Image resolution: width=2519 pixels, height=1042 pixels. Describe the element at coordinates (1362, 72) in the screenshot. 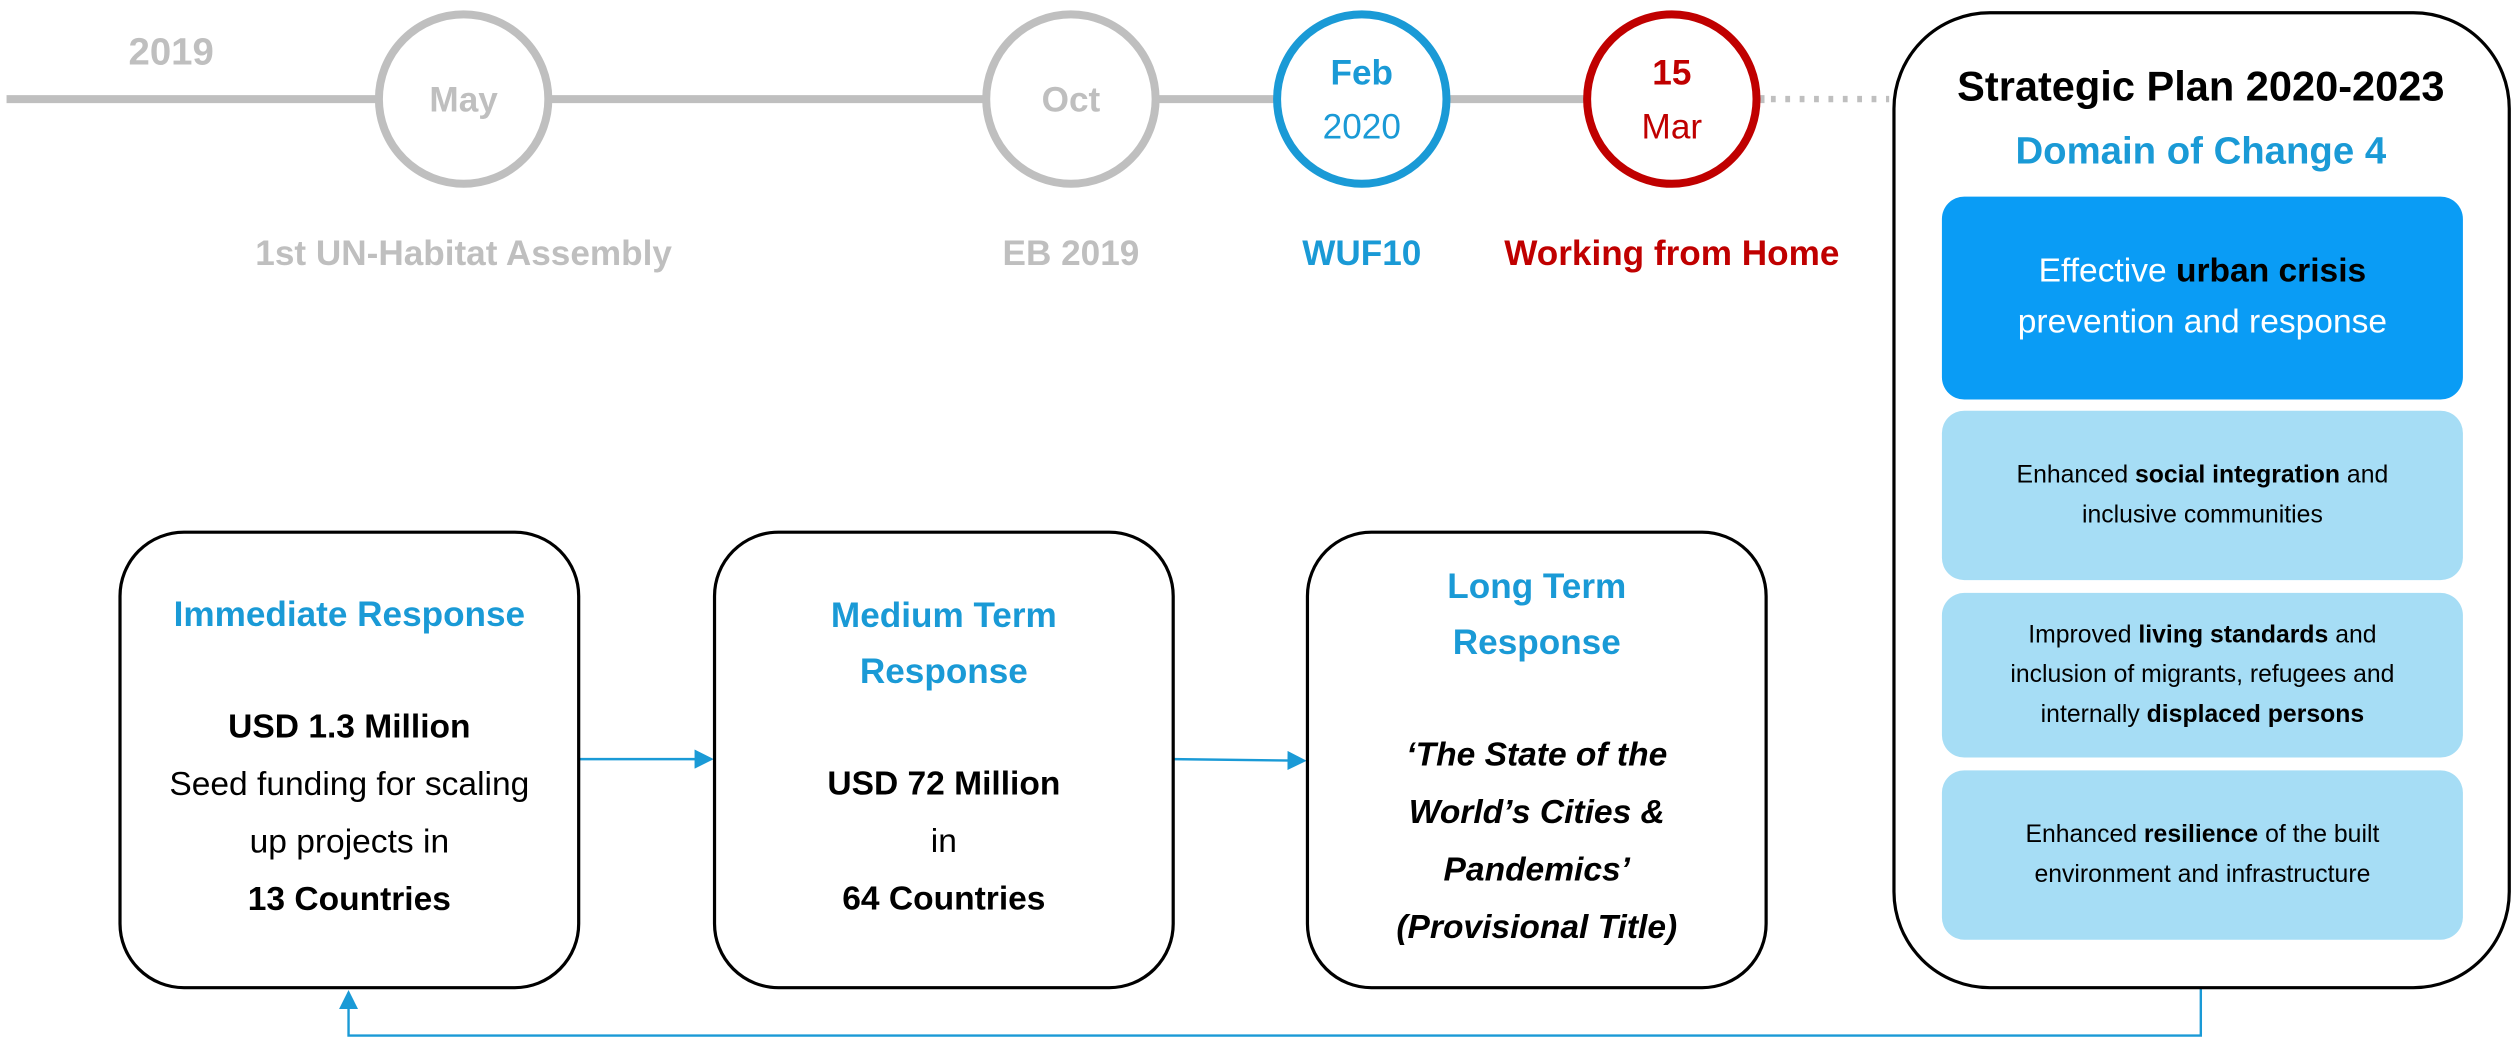

I see `event-date: Feb` at that location.